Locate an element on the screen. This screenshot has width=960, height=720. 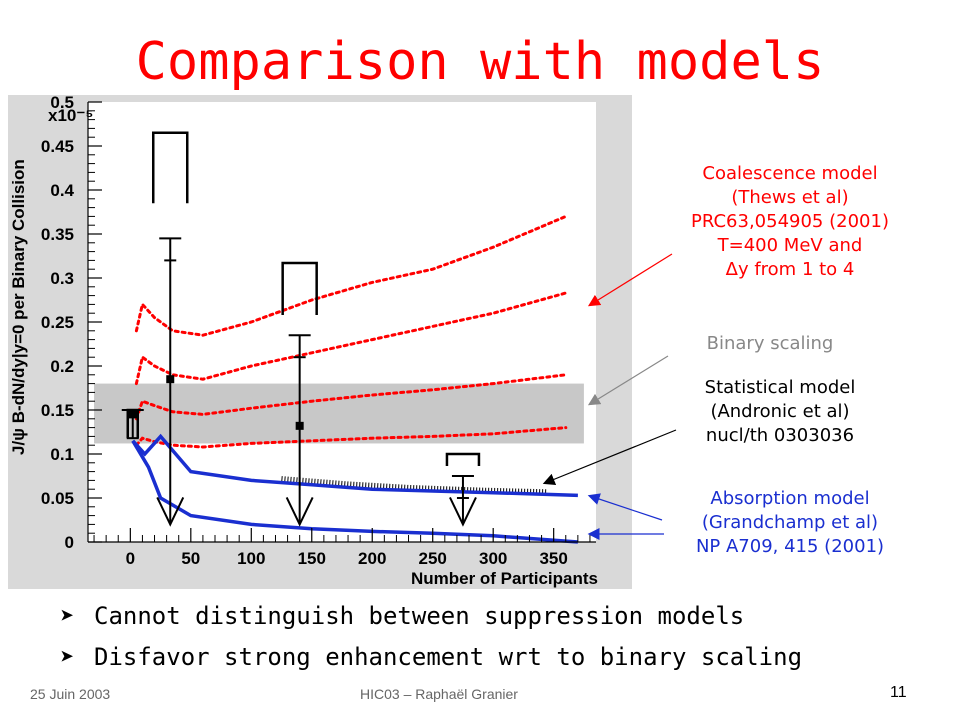
absorption-line: (Grandchamp et al) is located at coordinates (790, 522).